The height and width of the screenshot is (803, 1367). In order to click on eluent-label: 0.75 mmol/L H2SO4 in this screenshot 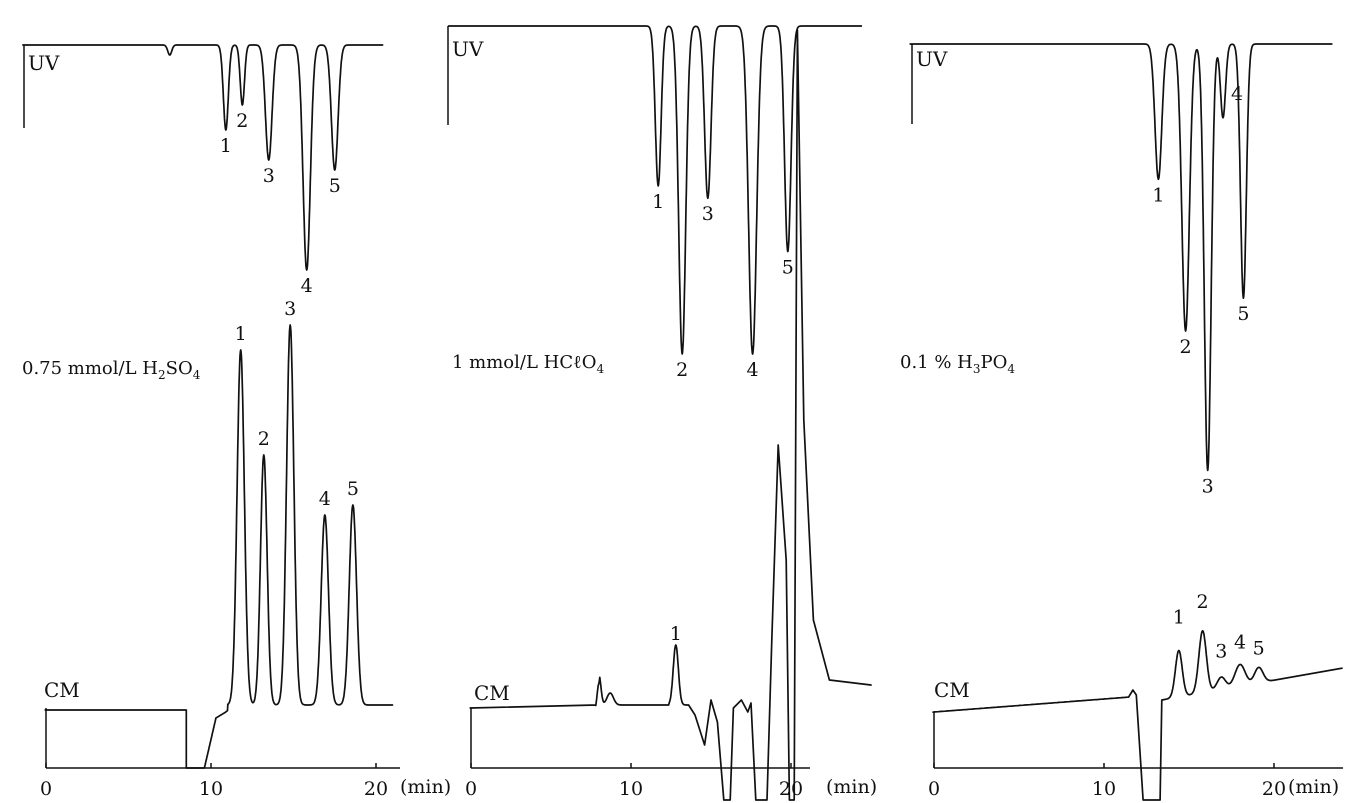, I will do `click(111, 370)`.